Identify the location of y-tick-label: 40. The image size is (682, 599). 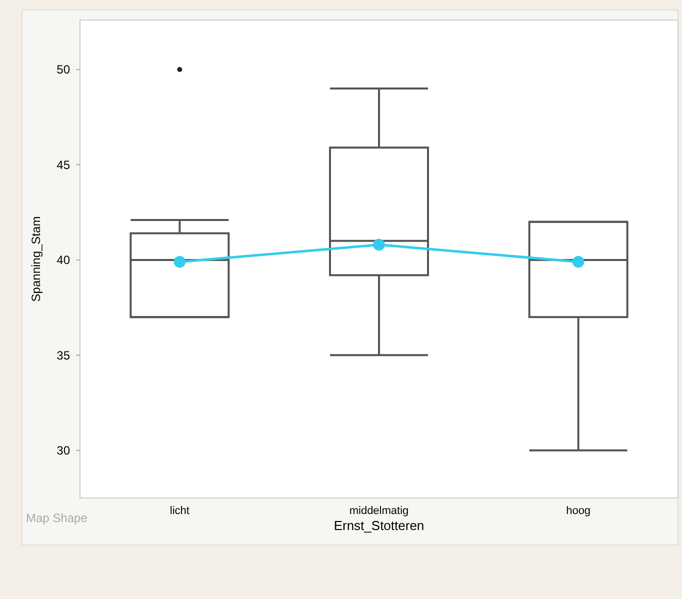
(63, 260).